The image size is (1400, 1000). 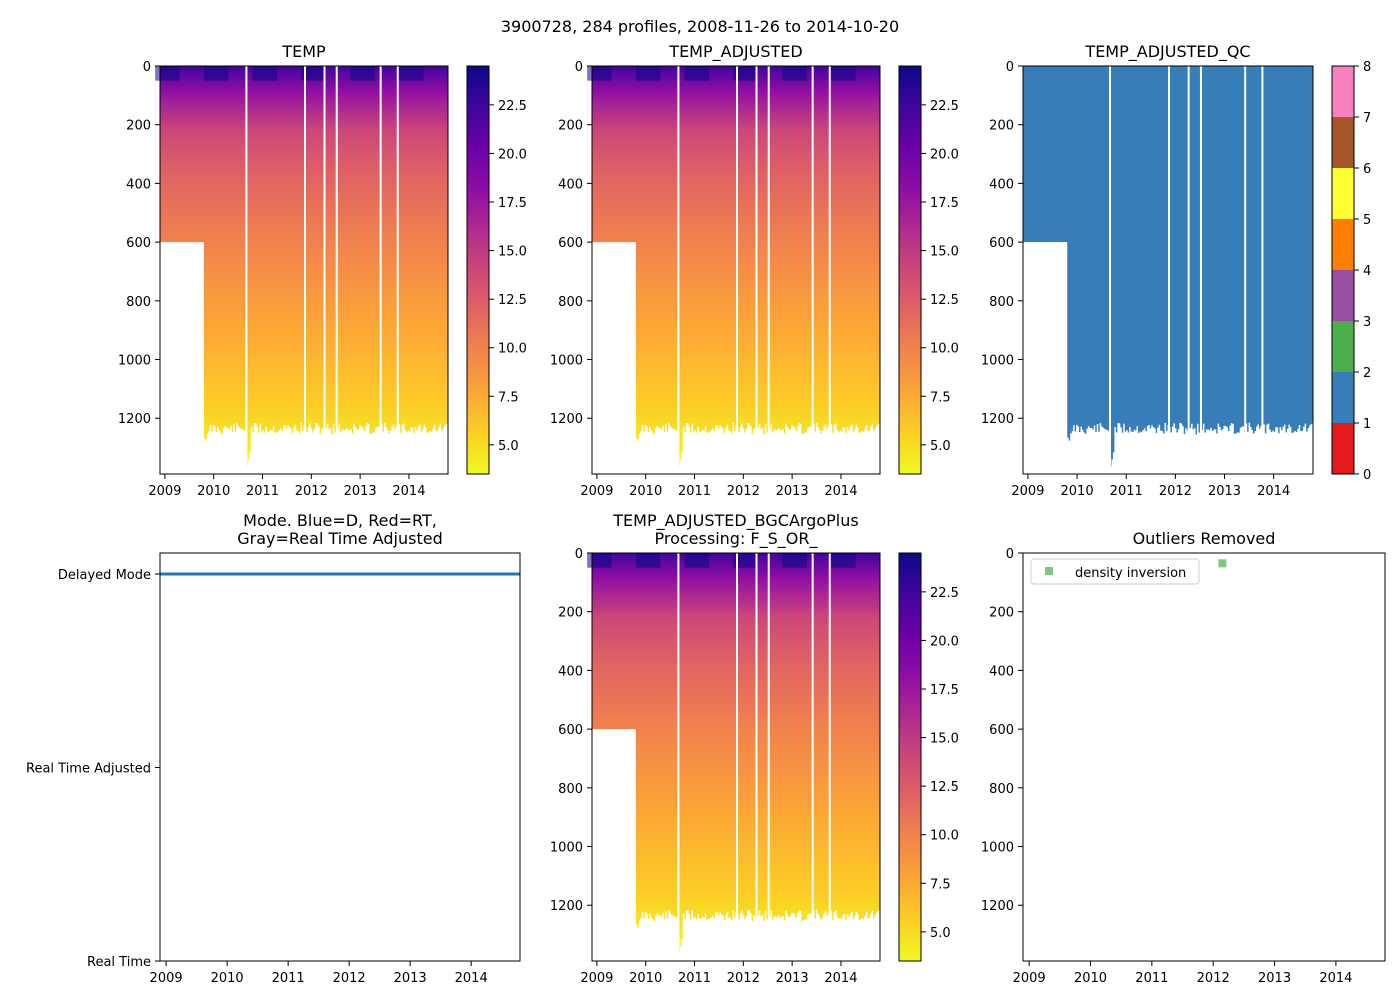 I want to click on colorbar-tick-label: 22.5, so click(x=944, y=106).